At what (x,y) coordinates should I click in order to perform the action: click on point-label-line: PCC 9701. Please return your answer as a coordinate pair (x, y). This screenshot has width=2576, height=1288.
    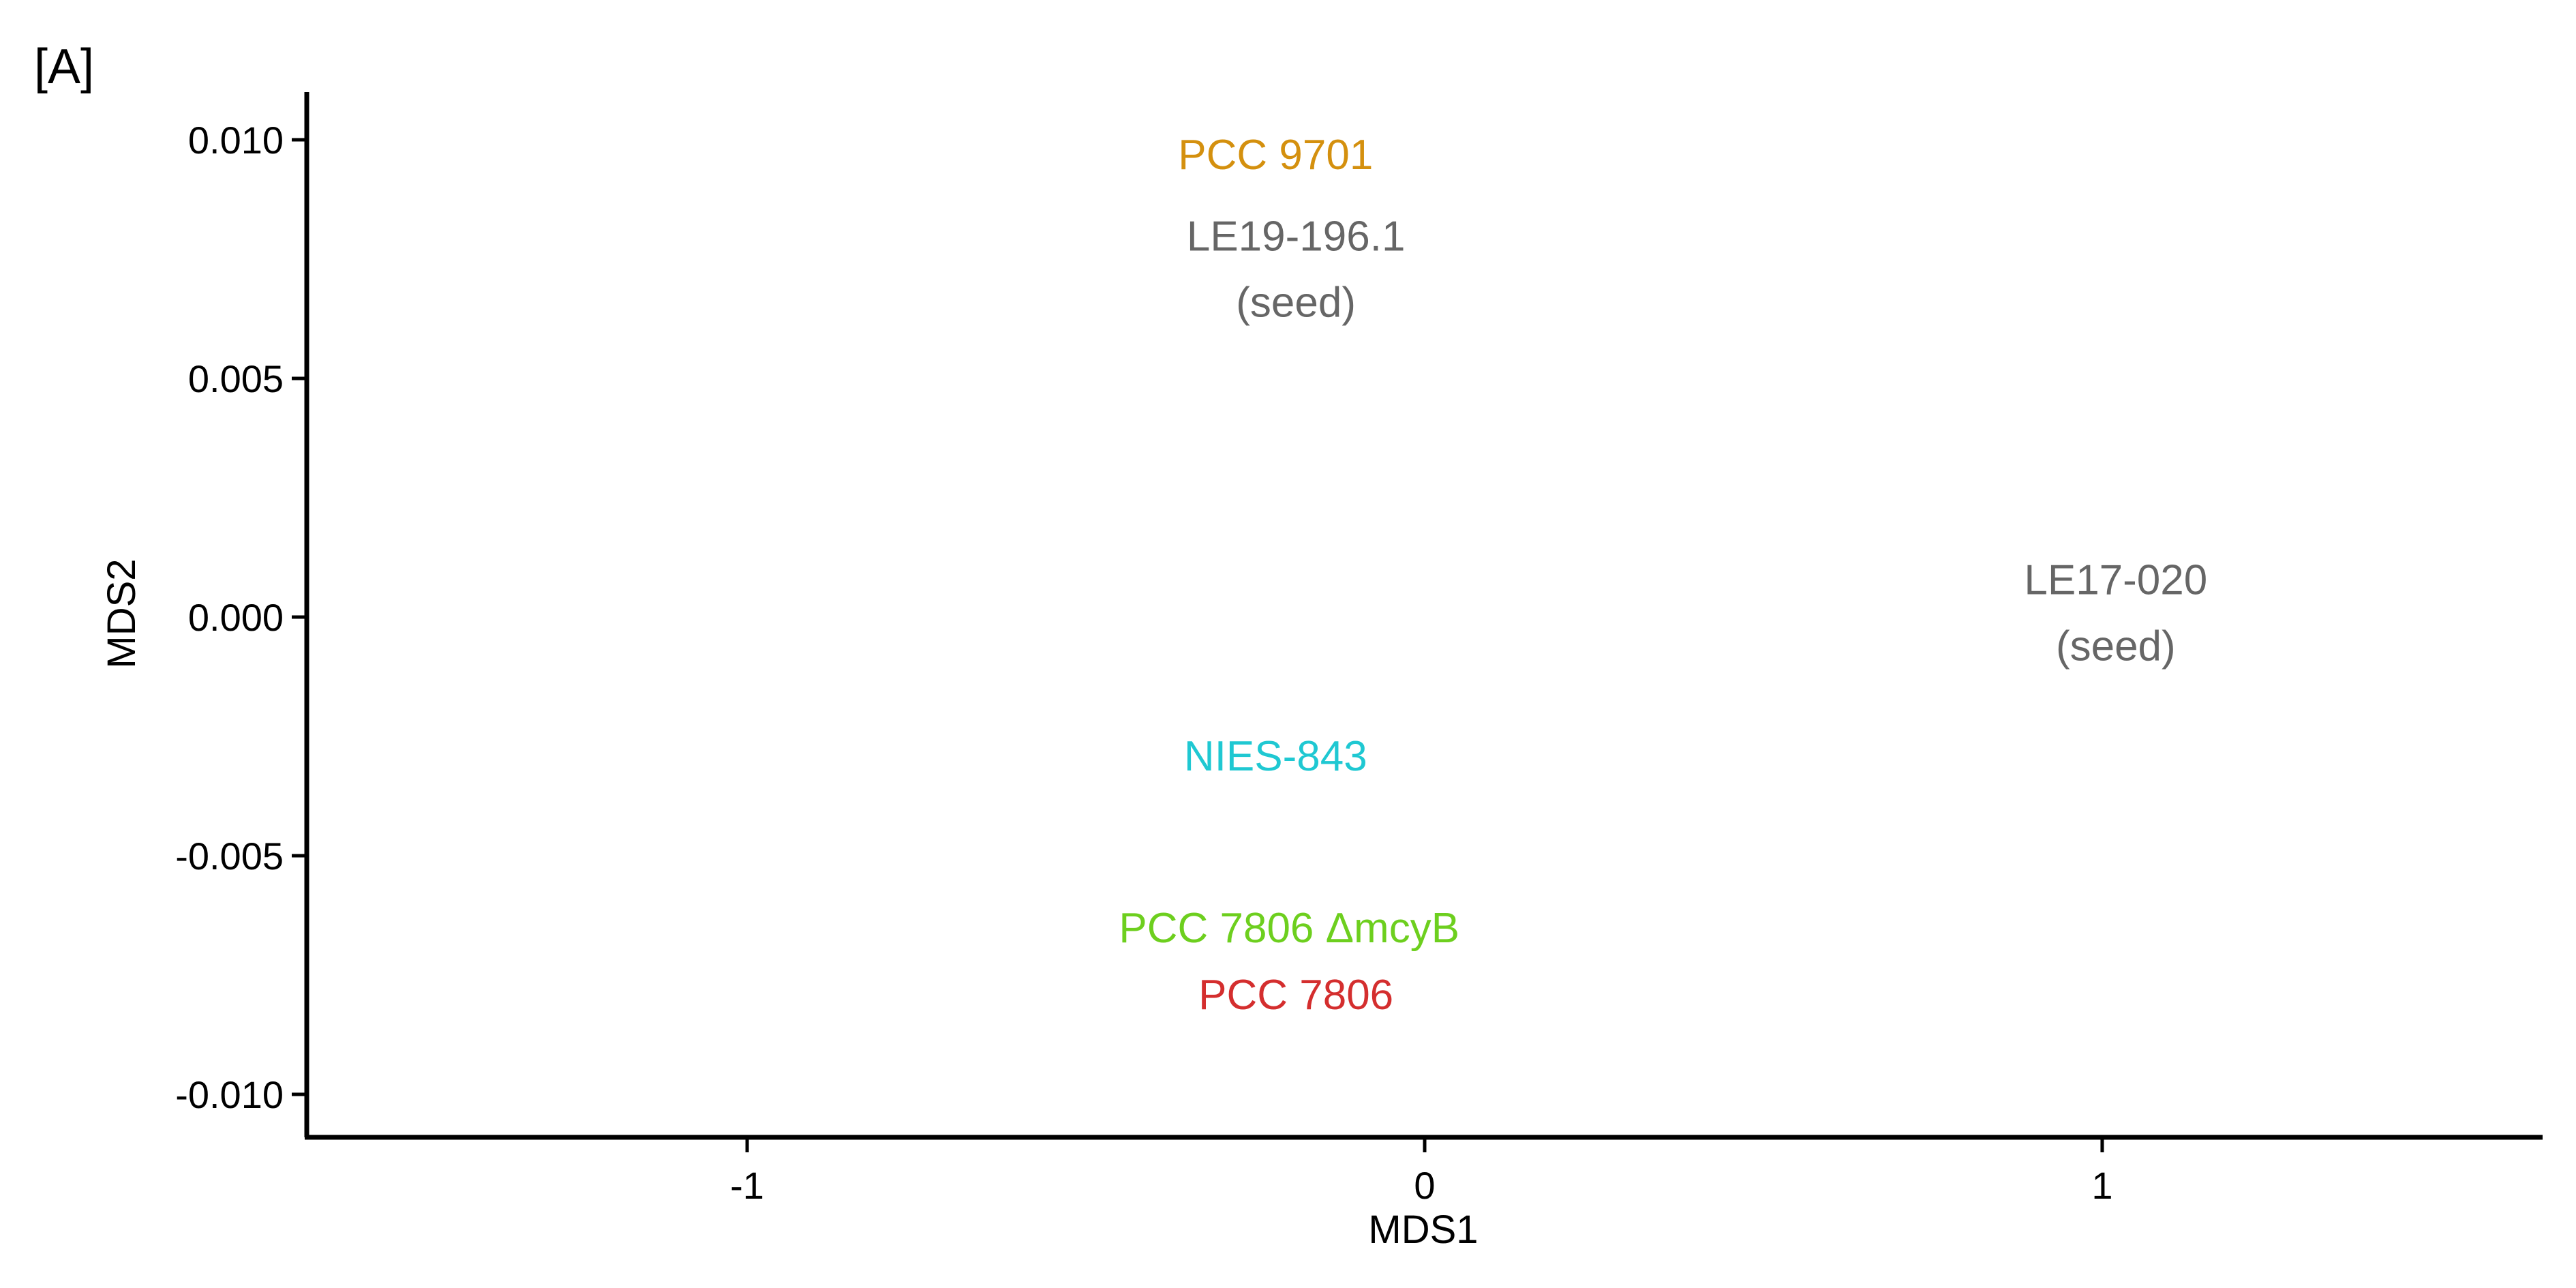
    Looking at the image, I should click on (1275, 155).